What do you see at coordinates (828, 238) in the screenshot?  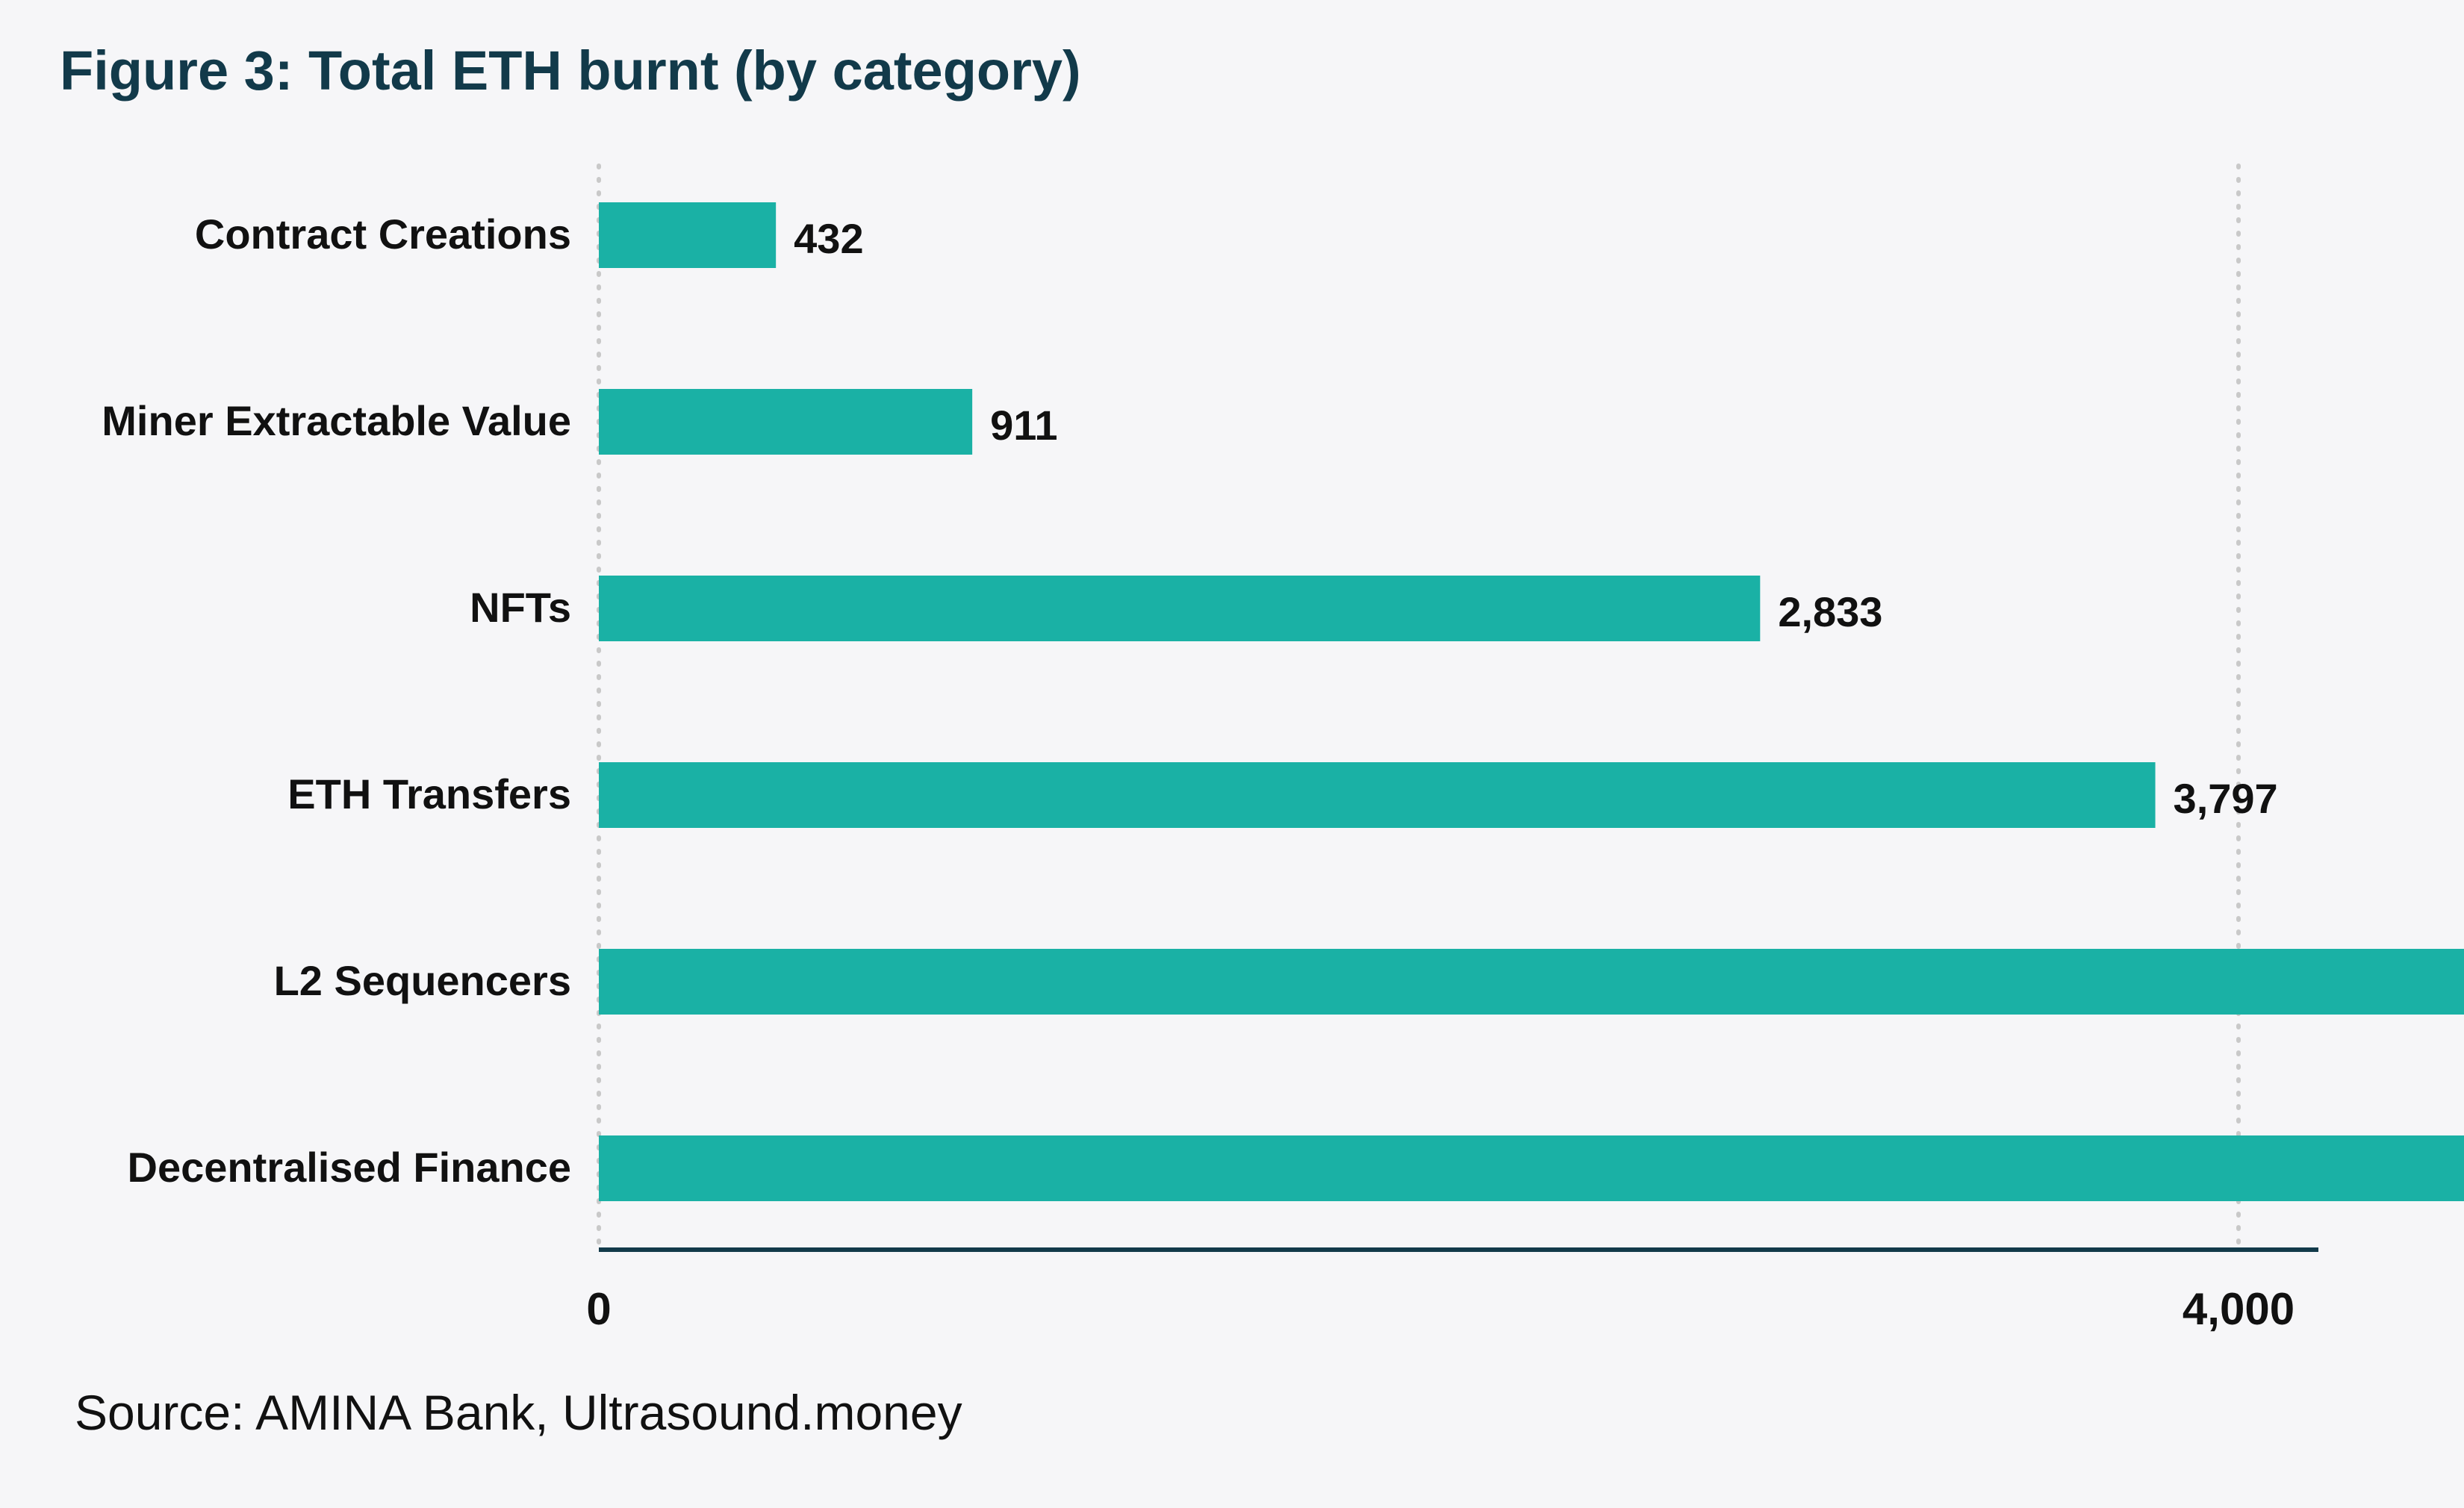 I see `value-label: 432` at bounding box center [828, 238].